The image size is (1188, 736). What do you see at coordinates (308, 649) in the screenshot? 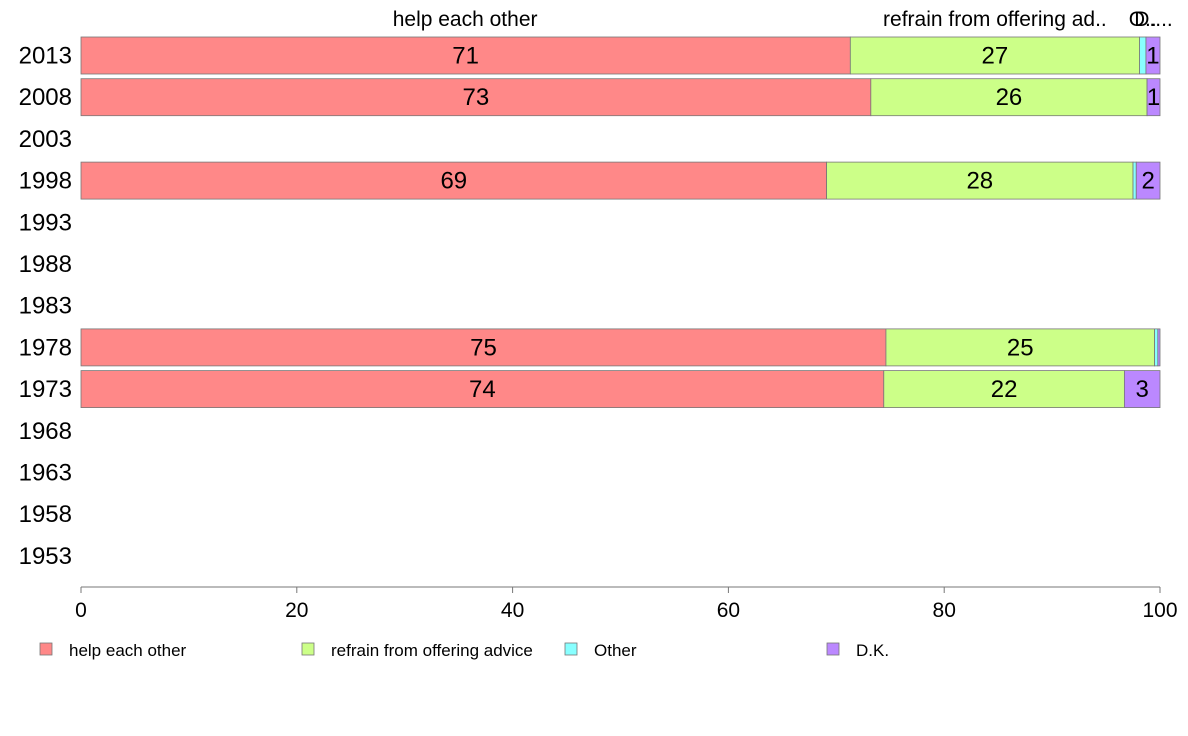
I see `legend-swatch-refrain-from-offering-advice` at bounding box center [308, 649].